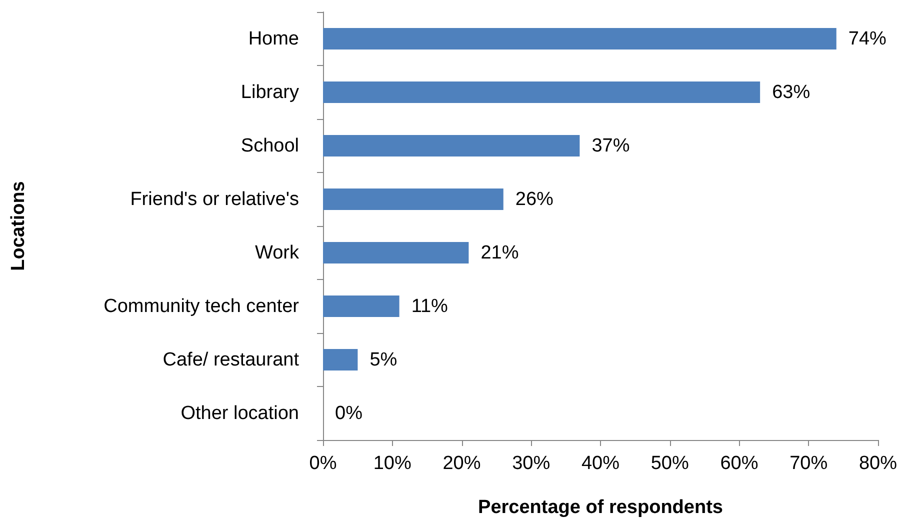  Describe the element at coordinates (791, 92) in the screenshot. I see `data-label: 63%` at that location.